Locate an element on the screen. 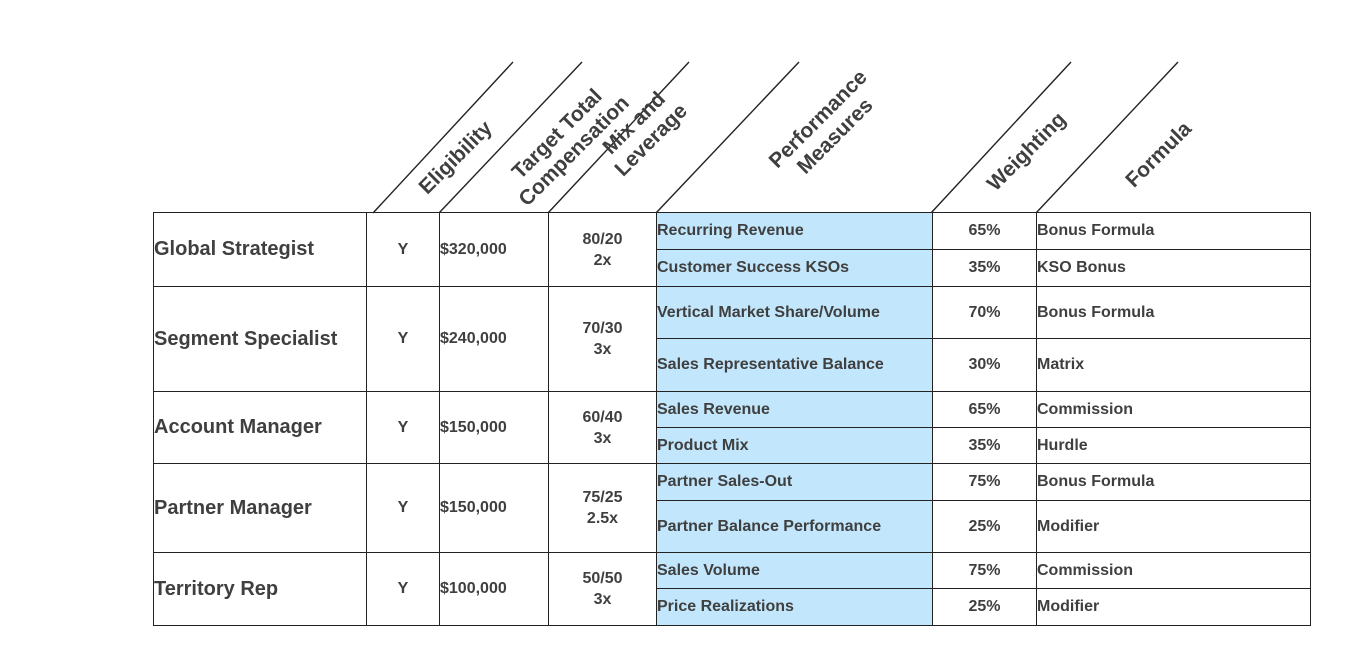 This screenshot has height=657, width=1351. performance-measure-cell: Sales Revenue is located at coordinates (794, 409).